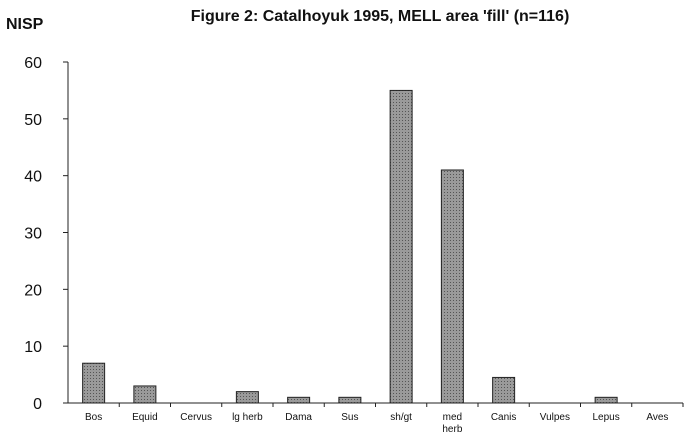  What do you see at coordinates (349, 417) in the screenshot?
I see `x-tick-label: Sus` at bounding box center [349, 417].